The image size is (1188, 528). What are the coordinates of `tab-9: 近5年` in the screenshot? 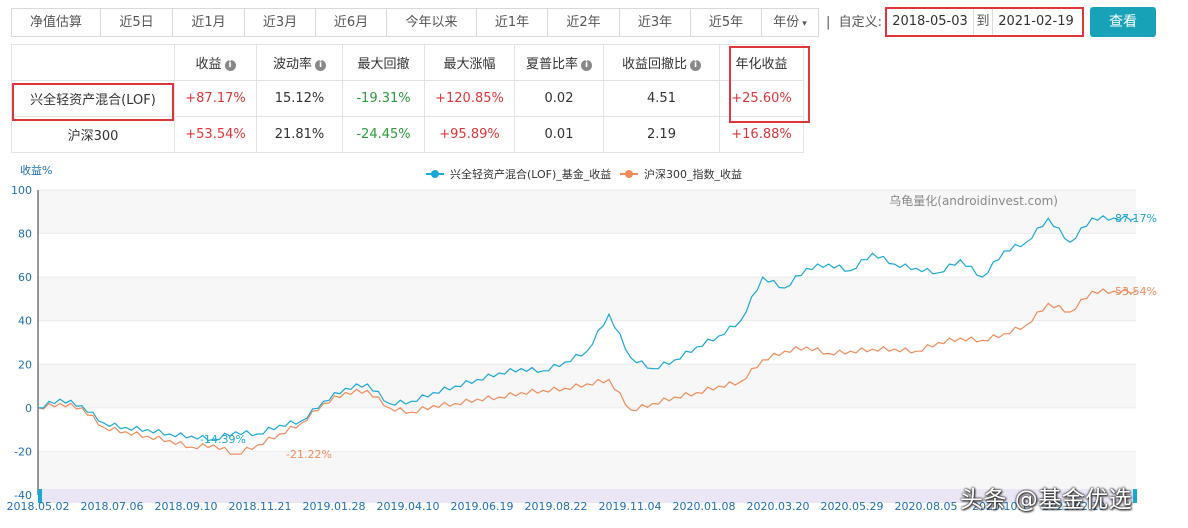 It's located at (726, 22).